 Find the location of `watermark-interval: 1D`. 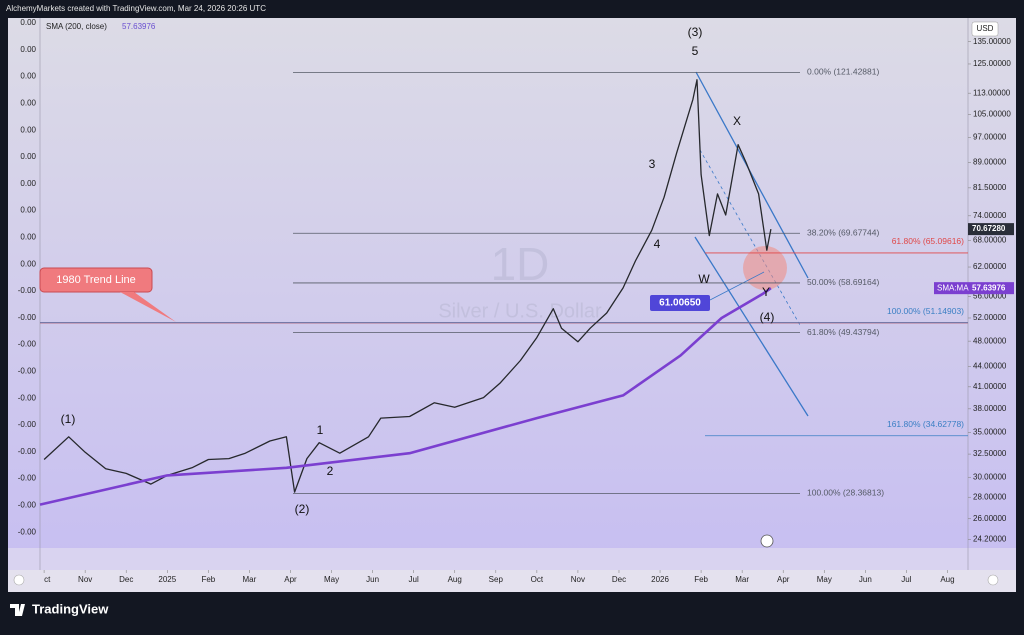

watermark-interval: 1D is located at coordinates (520, 264).